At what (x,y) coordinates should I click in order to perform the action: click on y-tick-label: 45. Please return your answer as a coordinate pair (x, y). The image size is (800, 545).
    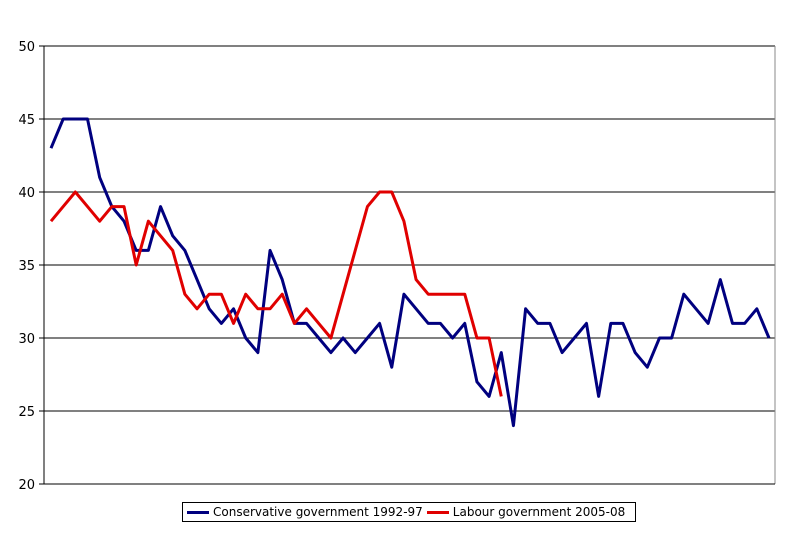
    Looking at the image, I should click on (26, 120).